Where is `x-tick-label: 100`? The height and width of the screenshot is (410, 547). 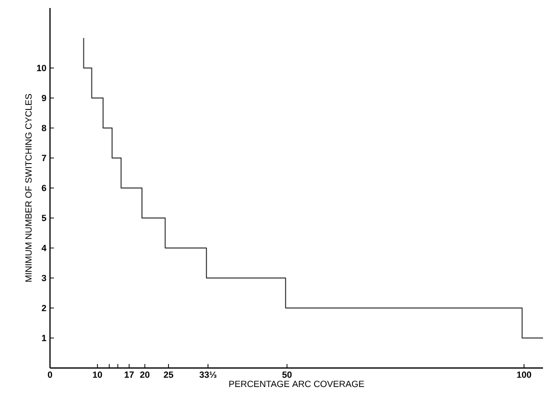
x-tick-label: 100 is located at coordinates (524, 375).